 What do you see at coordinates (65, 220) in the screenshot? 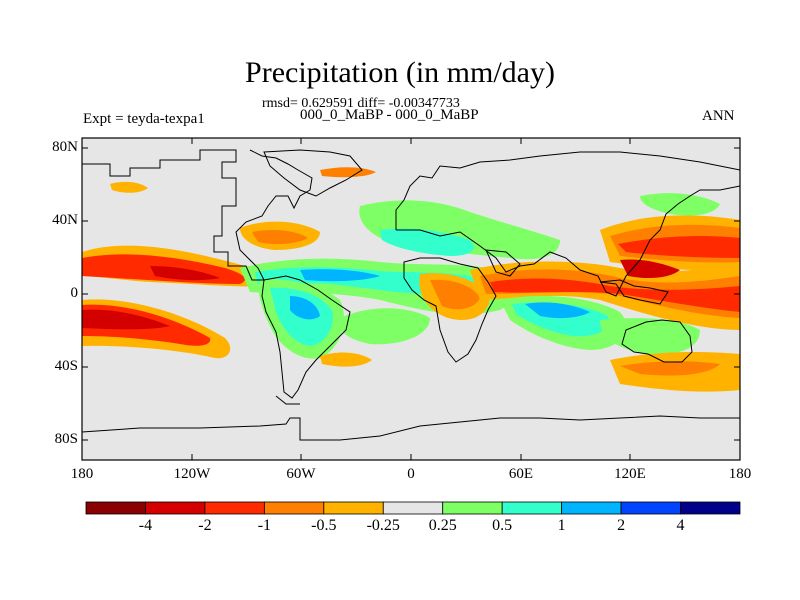
I see `lat-tick-label: 40N` at bounding box center [65, 220].